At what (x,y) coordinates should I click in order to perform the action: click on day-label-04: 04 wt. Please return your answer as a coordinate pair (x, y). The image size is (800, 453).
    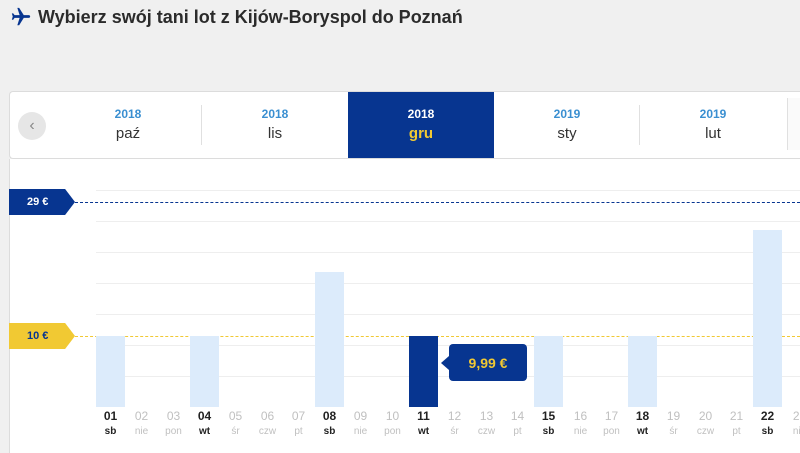
    Looking at the image, I should click on (204, 423).